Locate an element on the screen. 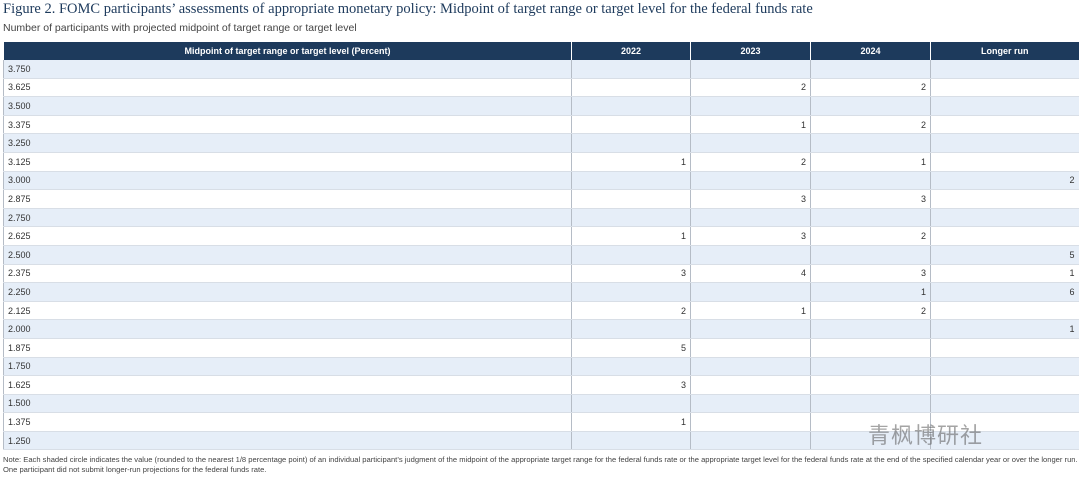 The width and height of the screenshot is (1080, 478). row-label: 3.500 is located at coordinates (287, 106).